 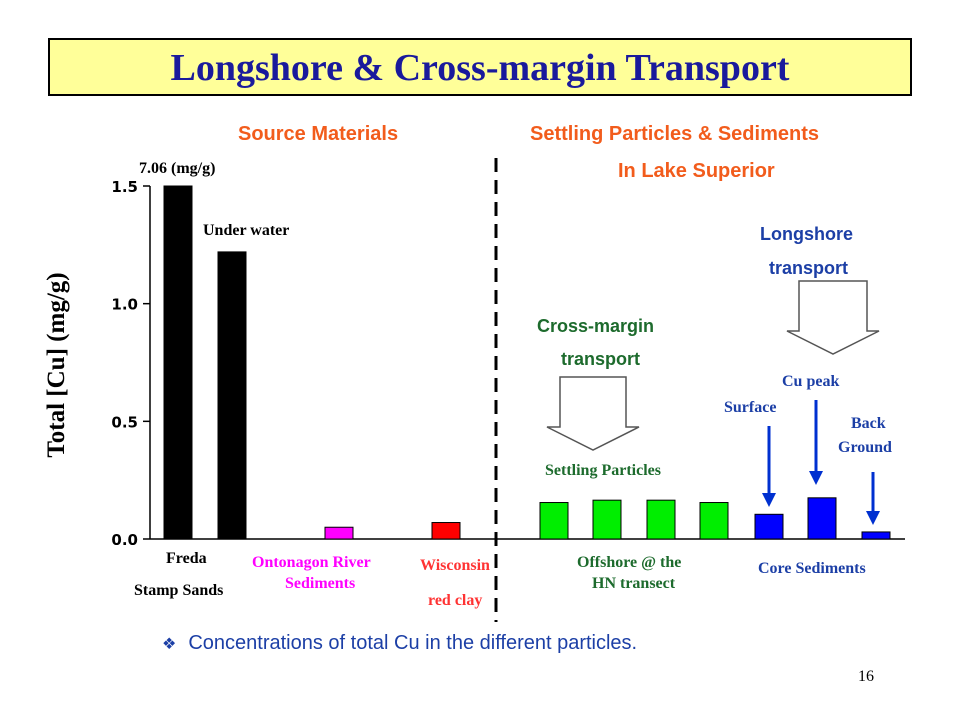 I want to click on settling-header-line1: Settling Particles & Sediments, so click(x=674, y=134).